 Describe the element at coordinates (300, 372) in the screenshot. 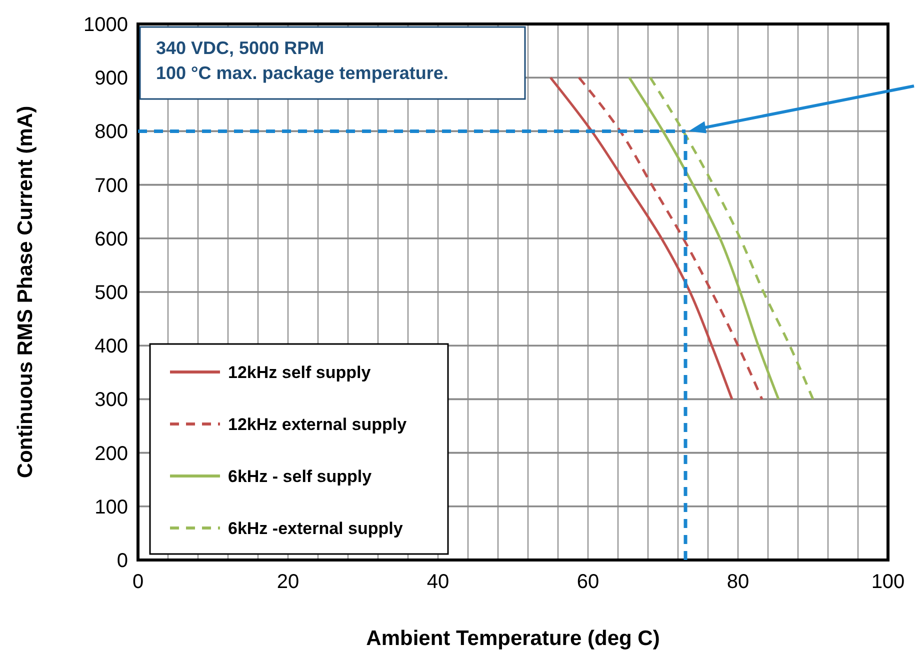

I see `legend-label: 12kHz self supply` at that location.